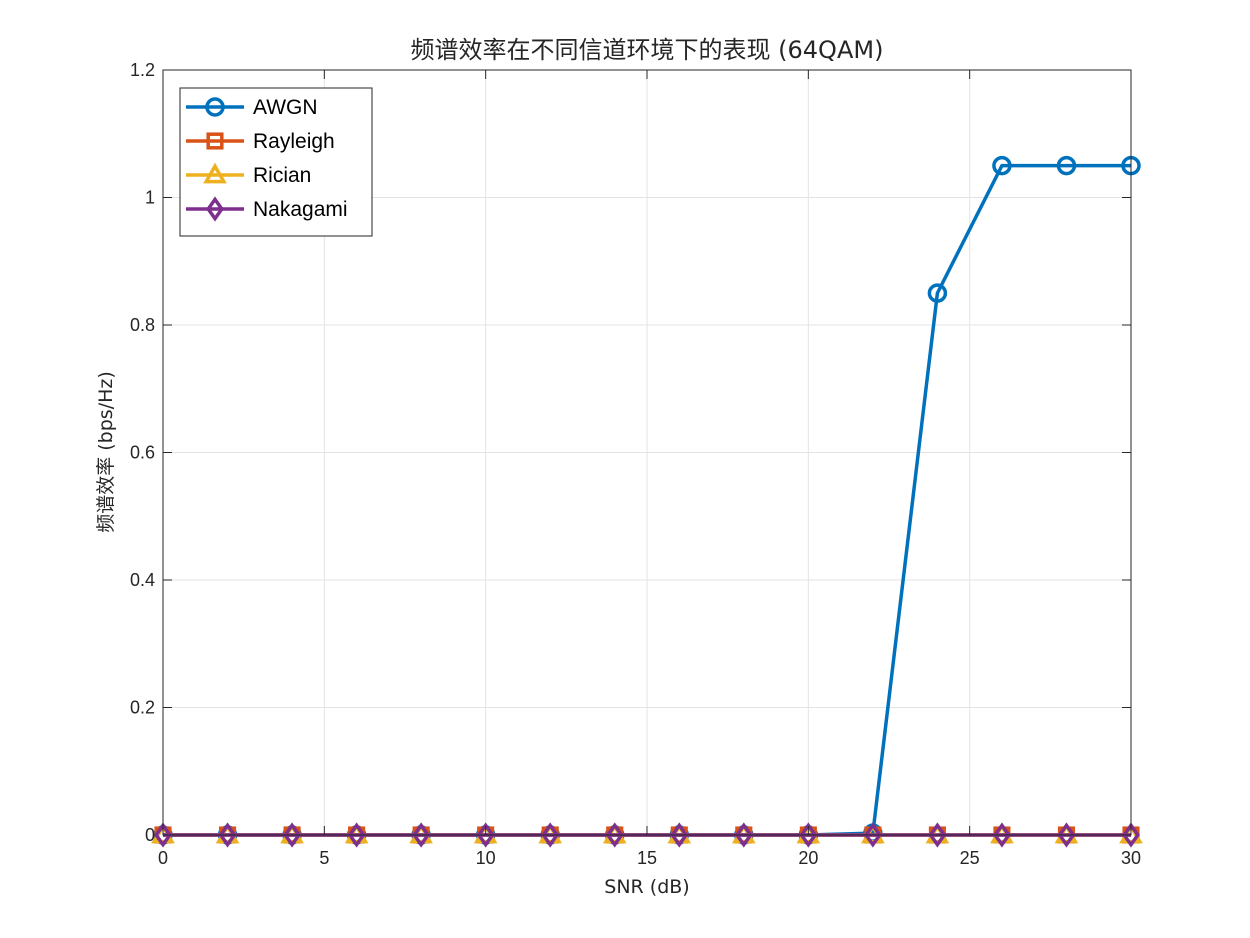  I want to click on x-tick-label: 20, so click(808, 858).